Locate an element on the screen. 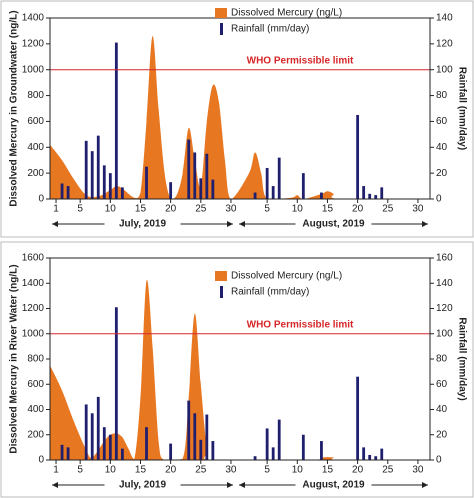 The height and width of the screenshot is (498, 474). x-tick-label: 1 is located at coordinates (56, 470).